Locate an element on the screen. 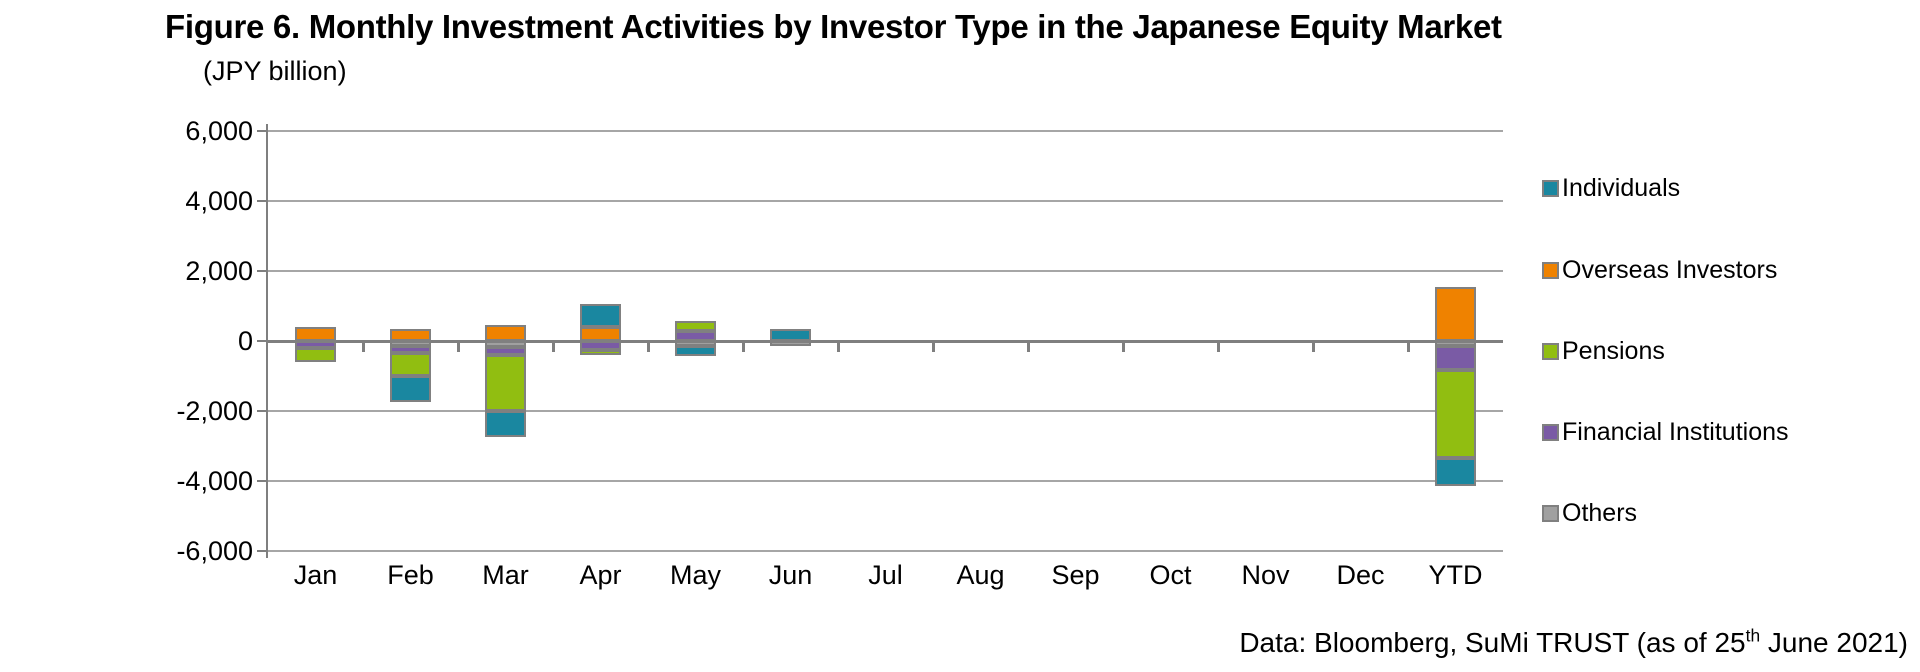  footer-superscript: th is located at coordinates (1753, 635).